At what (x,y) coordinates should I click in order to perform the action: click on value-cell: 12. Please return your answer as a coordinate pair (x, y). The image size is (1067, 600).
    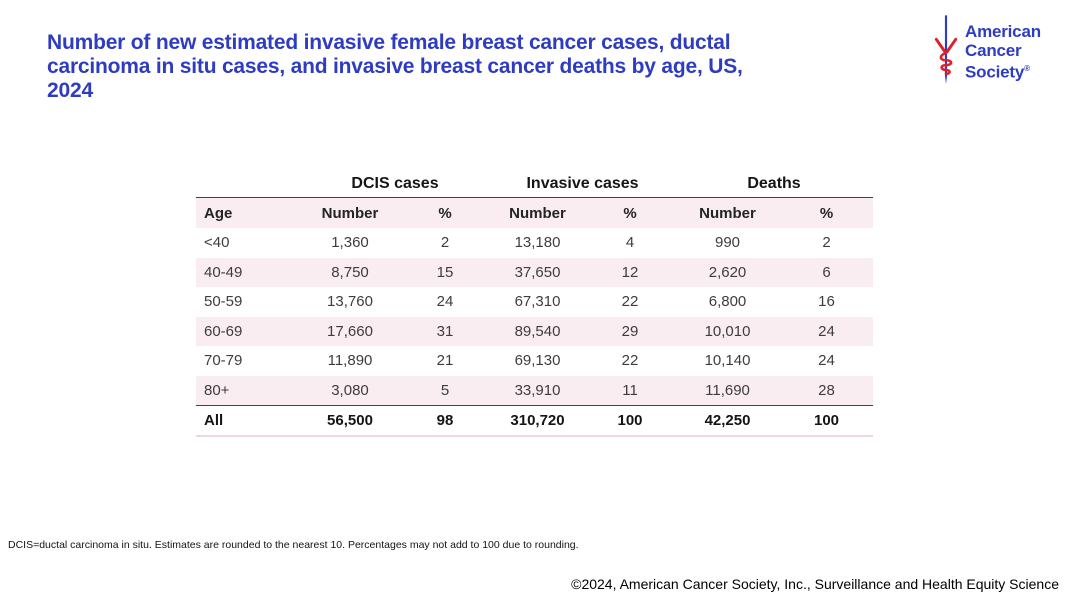
    Looking at the image, I should click on (630, 272).